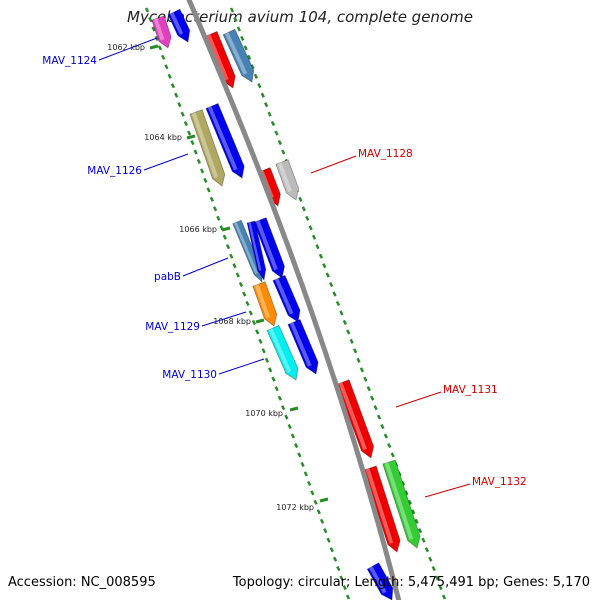  What do you see at coordinates (189, 375) in the screenshot?
I see `gene-label-mav_1130: MAV_1130` at bounding box center [189, 375].